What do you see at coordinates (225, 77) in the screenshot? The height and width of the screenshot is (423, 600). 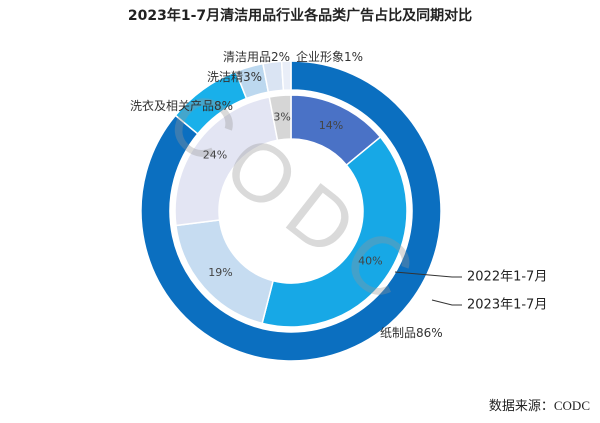 I see `category-label: 洗洁精` at bounding box center [225, 77].